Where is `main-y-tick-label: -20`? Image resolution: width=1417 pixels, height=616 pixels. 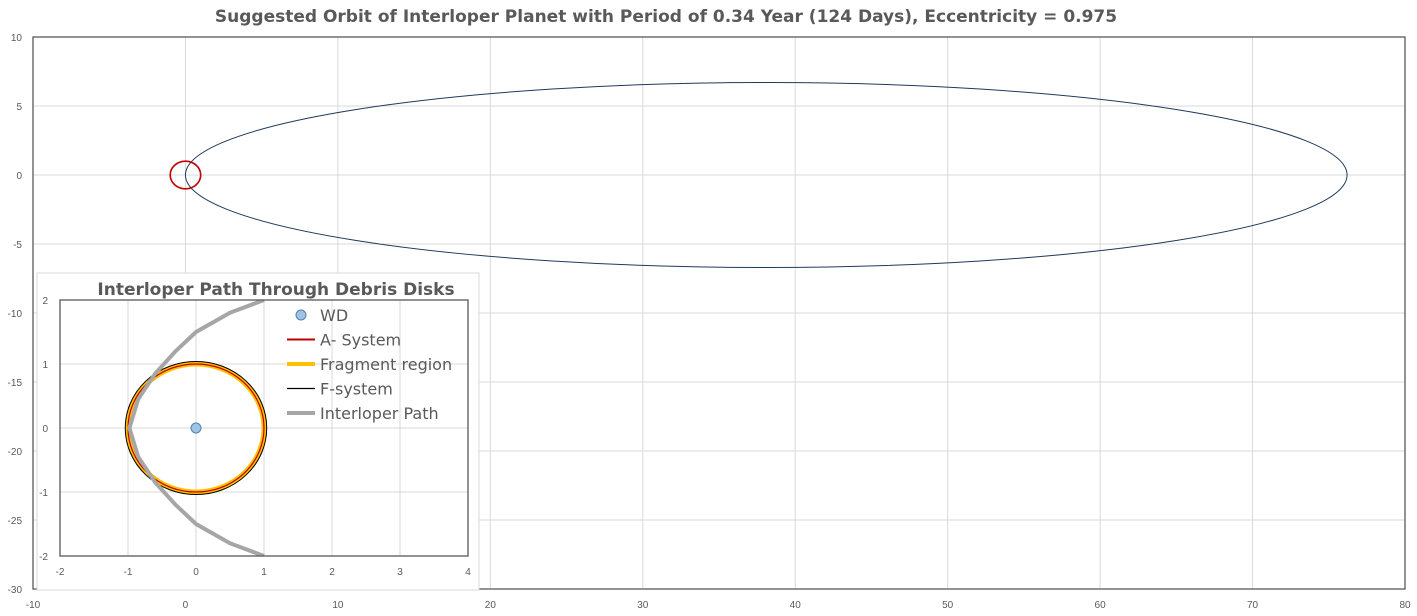 main-y-tick-label: -20 is located at coordinates (15, 452).